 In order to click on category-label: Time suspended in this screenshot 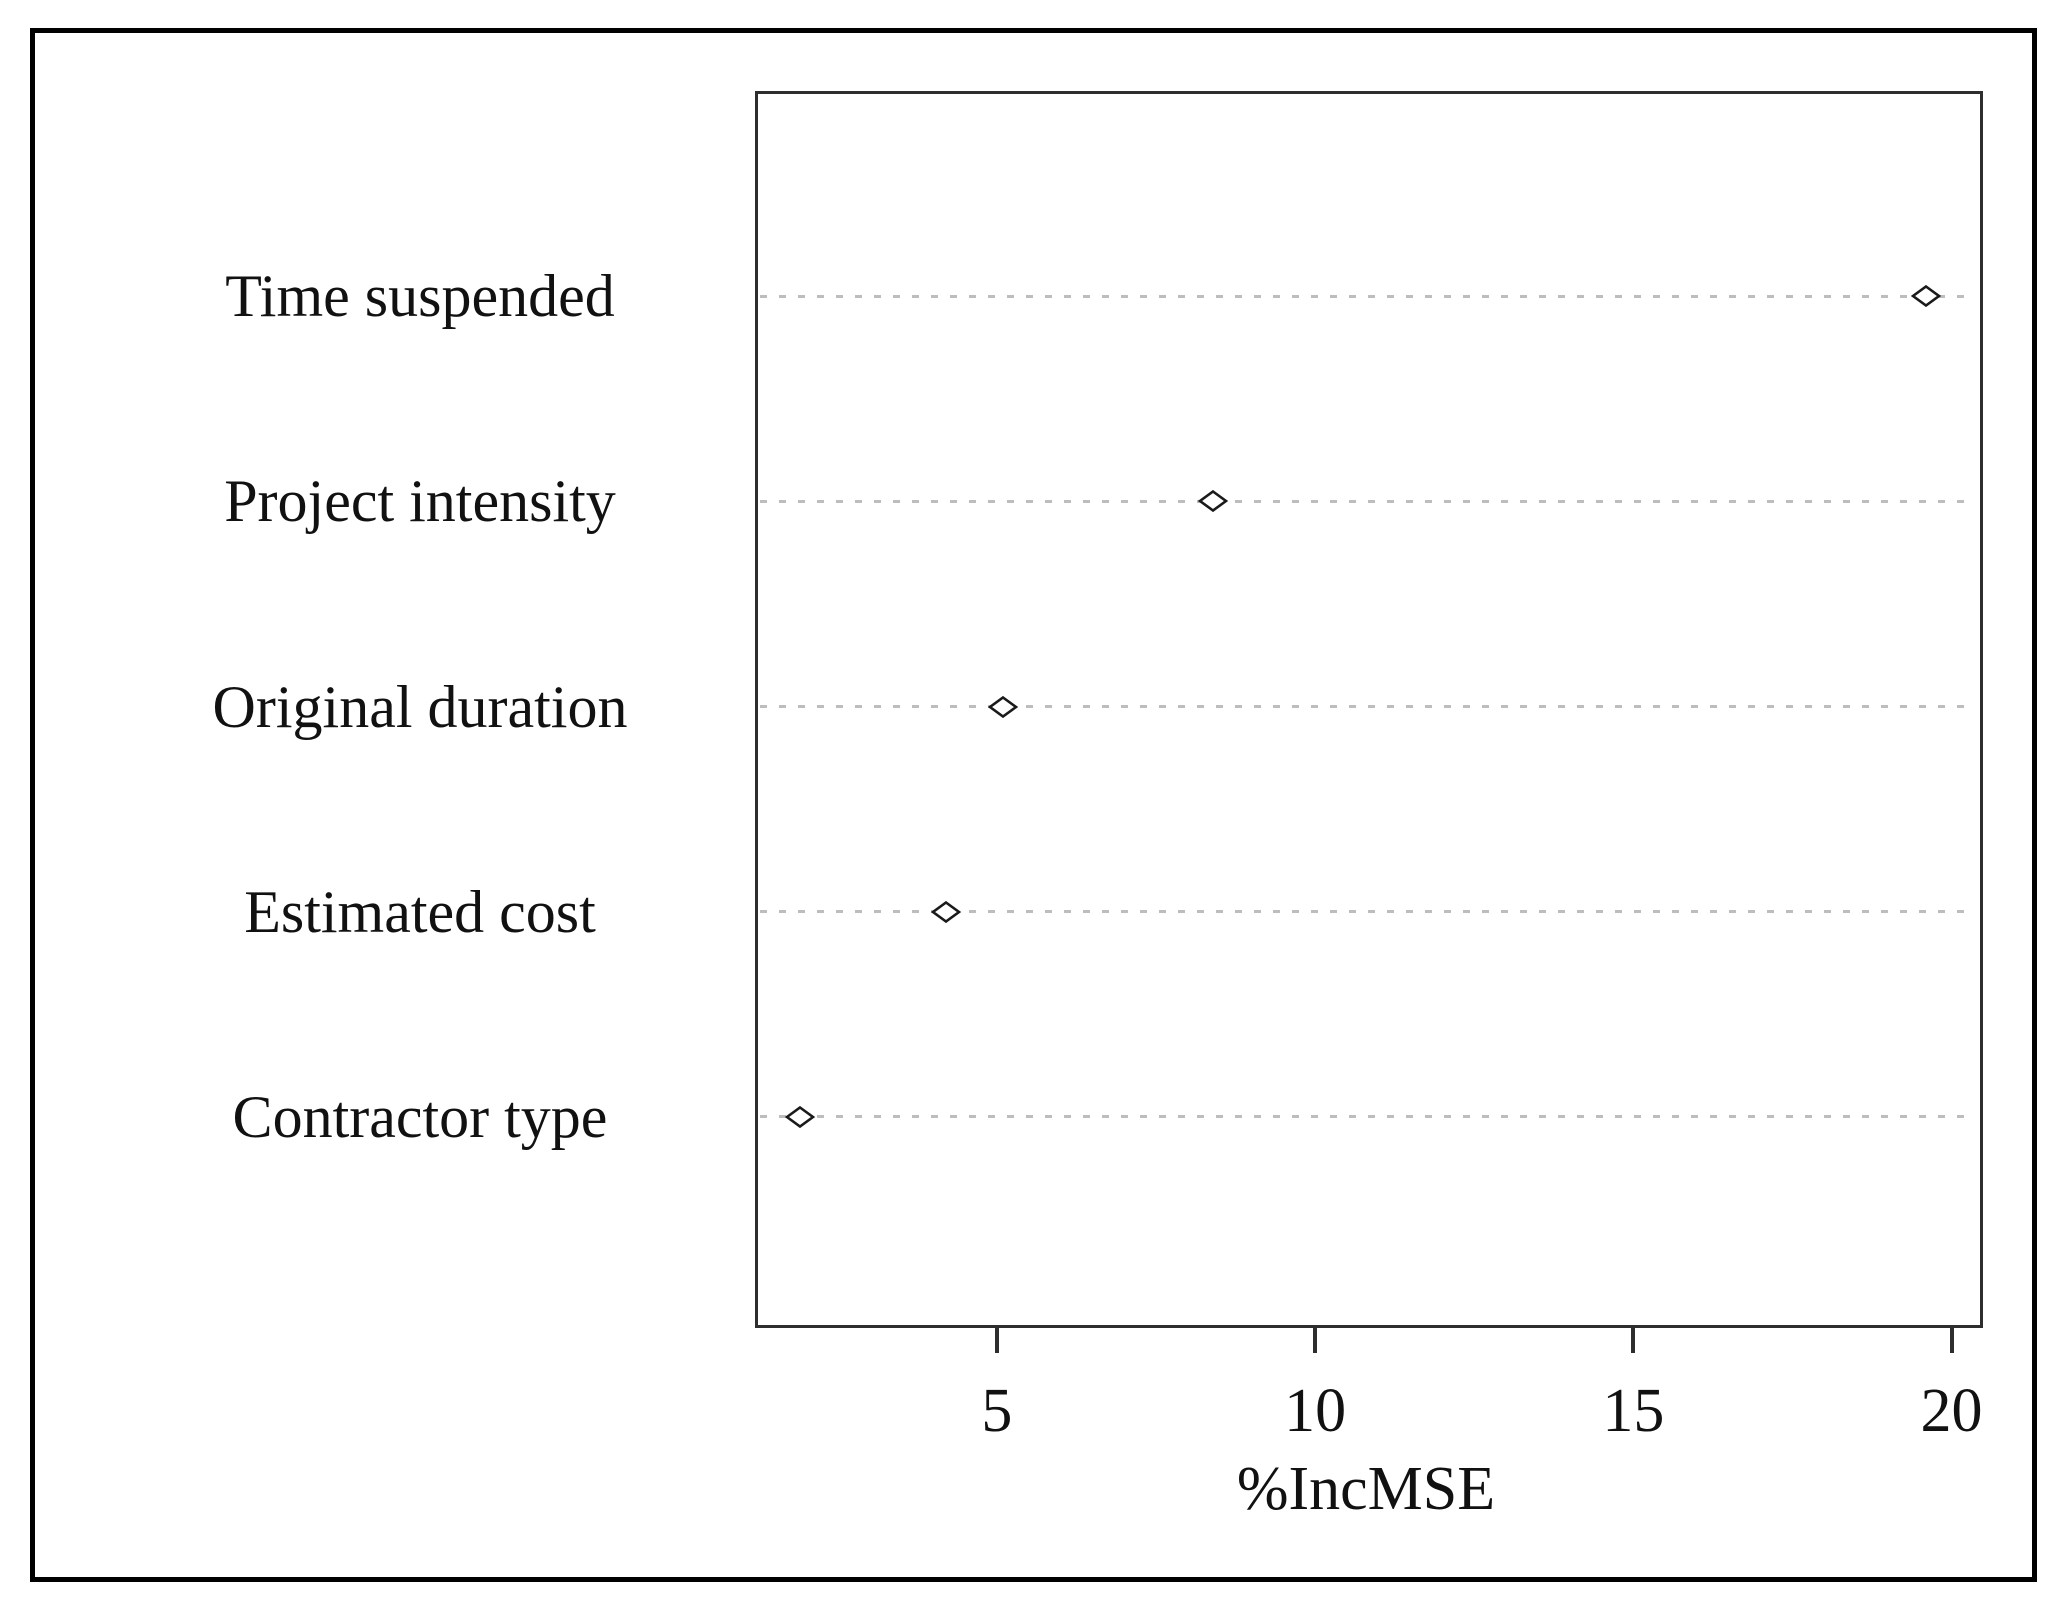, I will do `click(420, 296)`.